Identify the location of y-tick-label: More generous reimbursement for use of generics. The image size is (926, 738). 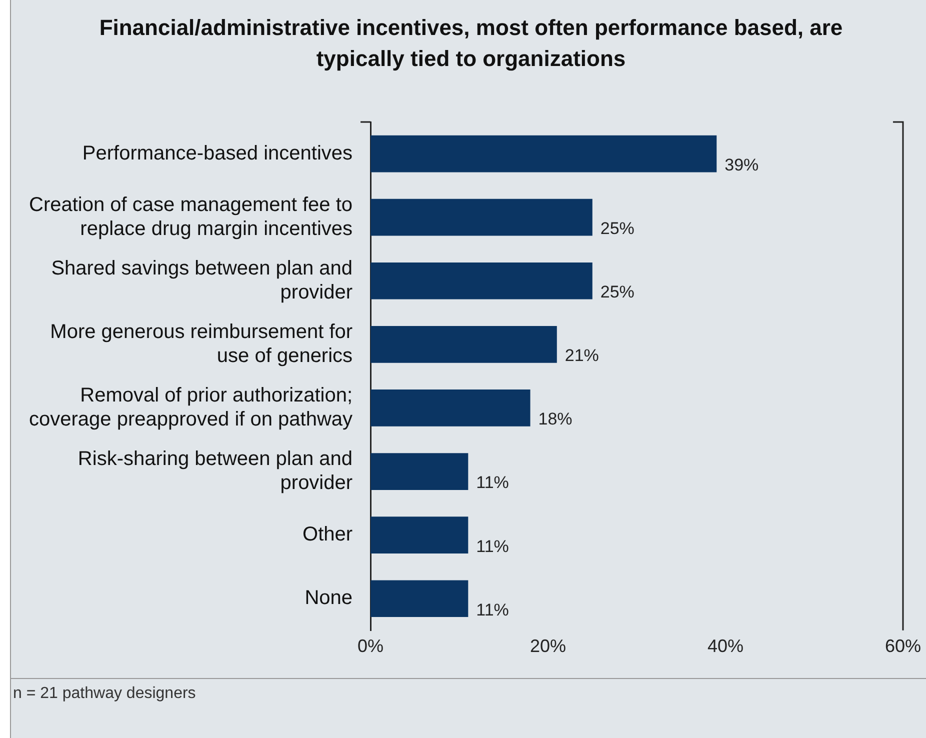
(201, 343).